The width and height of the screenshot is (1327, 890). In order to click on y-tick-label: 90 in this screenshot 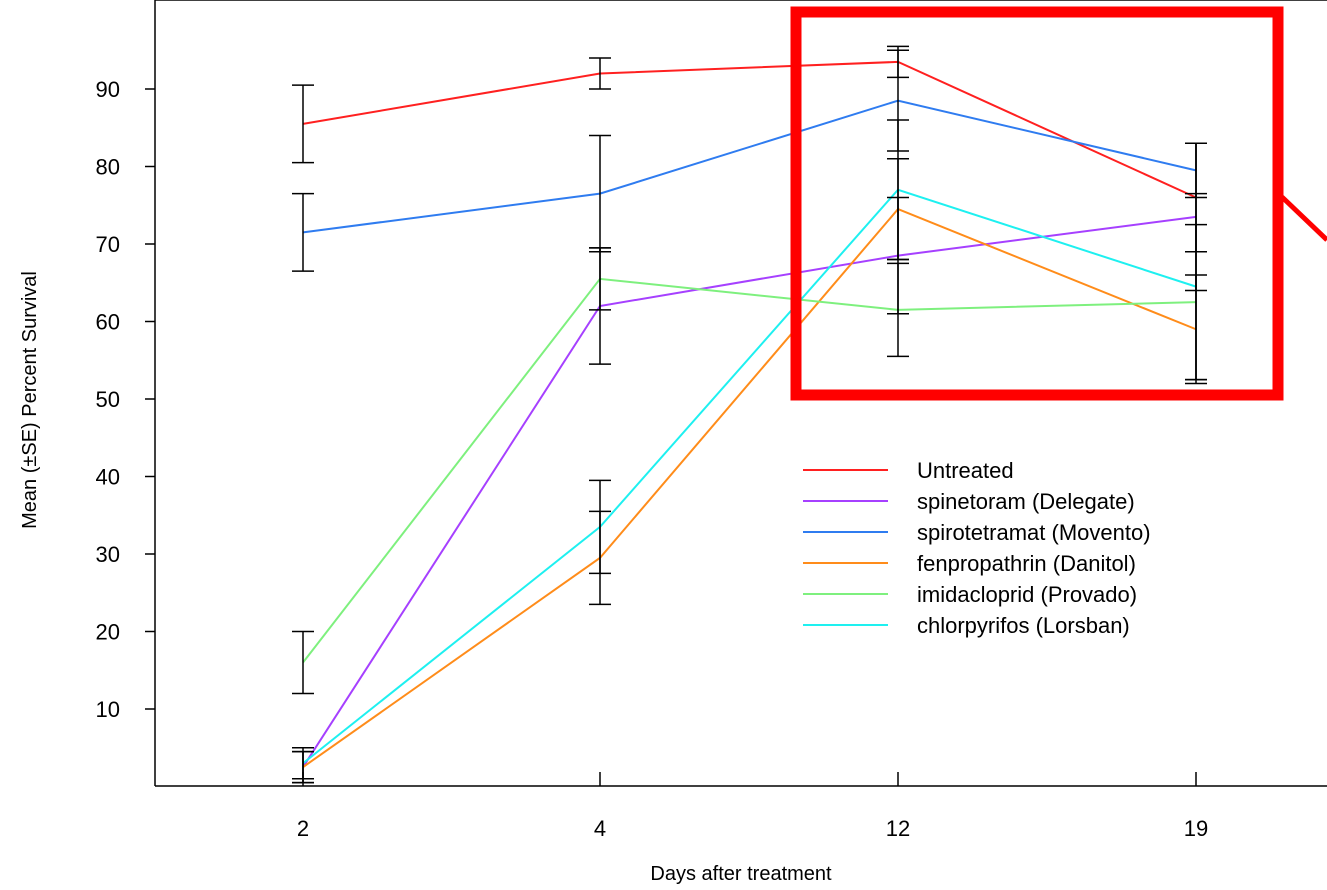, I will do `click(108, 89)`.